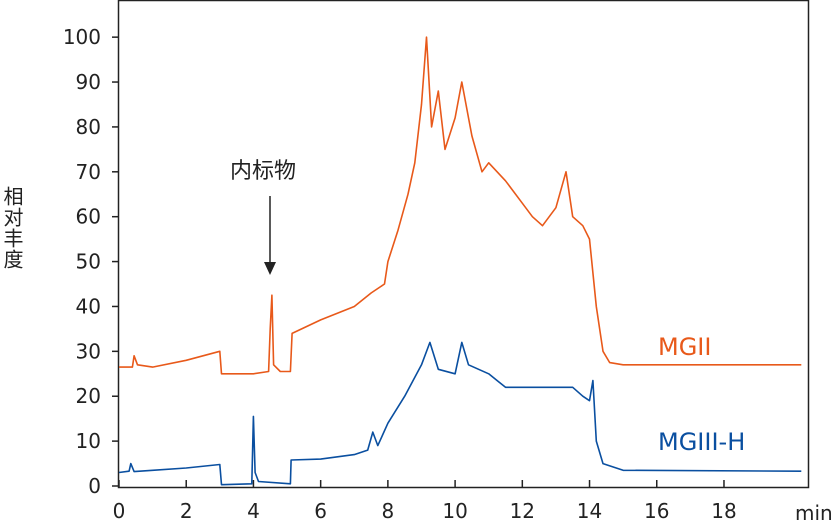 The image size is (838, 524). I want to click on legend-mgii: MGII, so click(684, 347).